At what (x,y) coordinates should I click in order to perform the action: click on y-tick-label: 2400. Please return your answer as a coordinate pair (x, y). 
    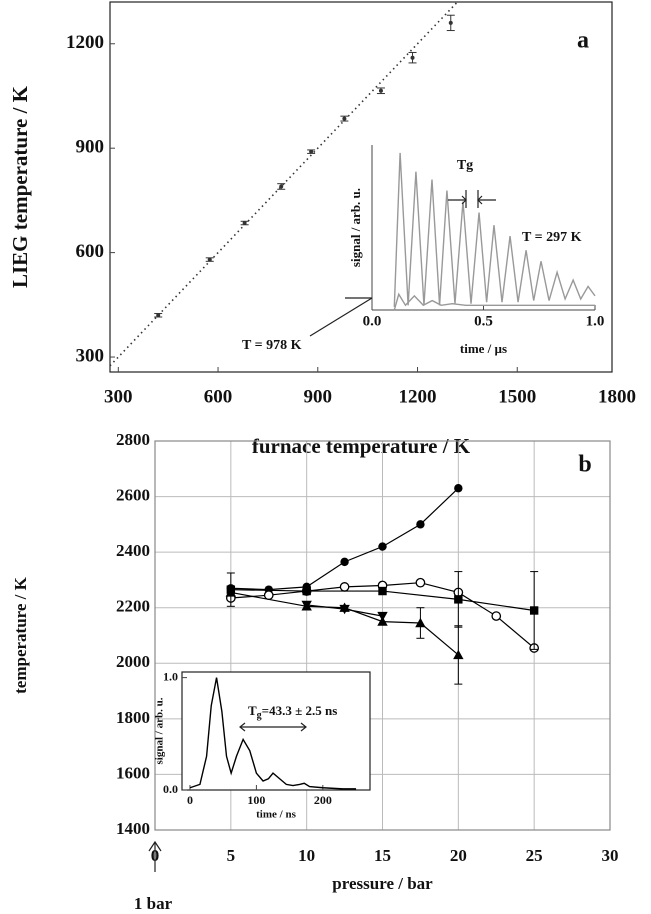
    Looking at the image, I should click on (133, 550).